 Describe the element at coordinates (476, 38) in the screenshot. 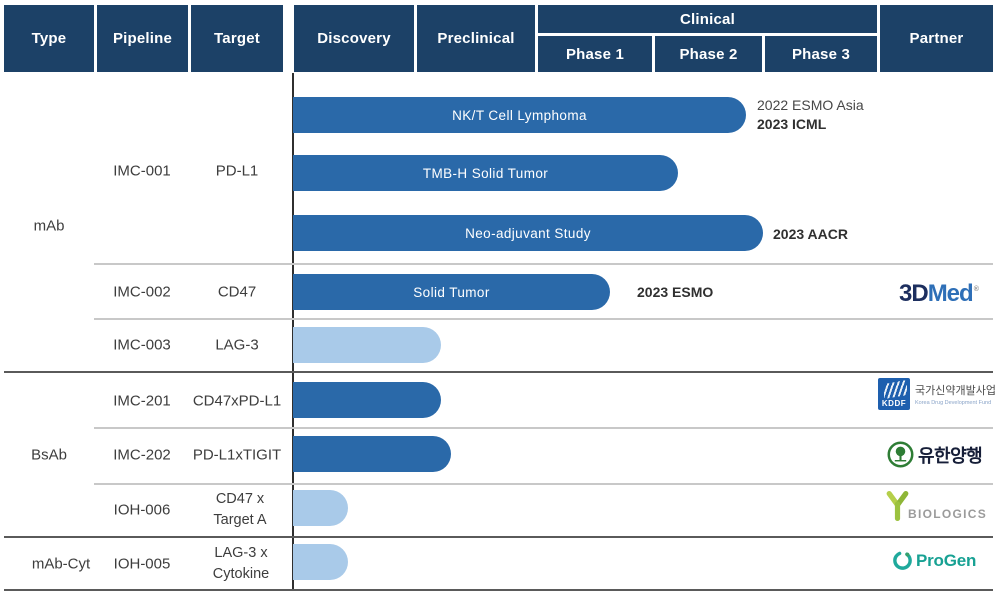

I see `header-preclinical: Preclinical` at that location.